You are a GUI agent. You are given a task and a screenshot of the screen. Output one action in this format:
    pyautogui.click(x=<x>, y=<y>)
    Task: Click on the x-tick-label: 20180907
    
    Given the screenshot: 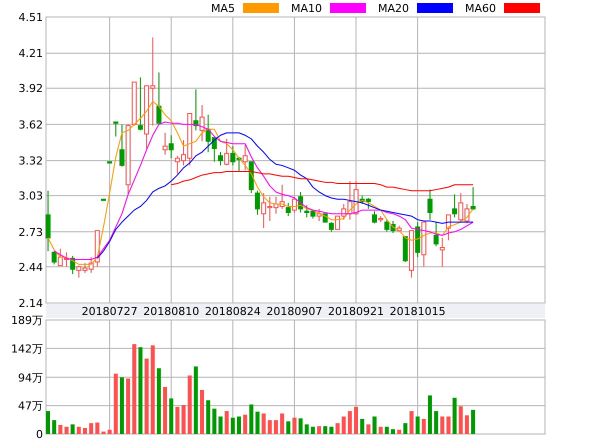 What is the action you would take?
    pyautogui.click(x=294, y=311)
    